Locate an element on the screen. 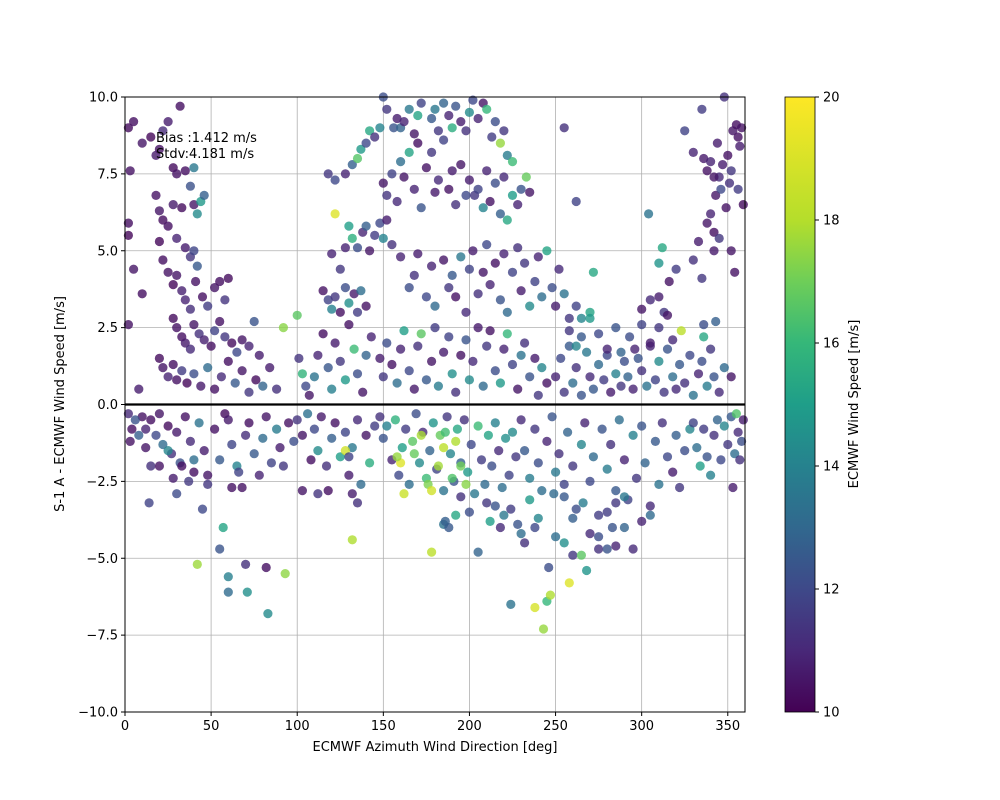 The width and height of the screenshot is (1000, 800). x-tick-label: 300 is located at coordinates (641, 726).